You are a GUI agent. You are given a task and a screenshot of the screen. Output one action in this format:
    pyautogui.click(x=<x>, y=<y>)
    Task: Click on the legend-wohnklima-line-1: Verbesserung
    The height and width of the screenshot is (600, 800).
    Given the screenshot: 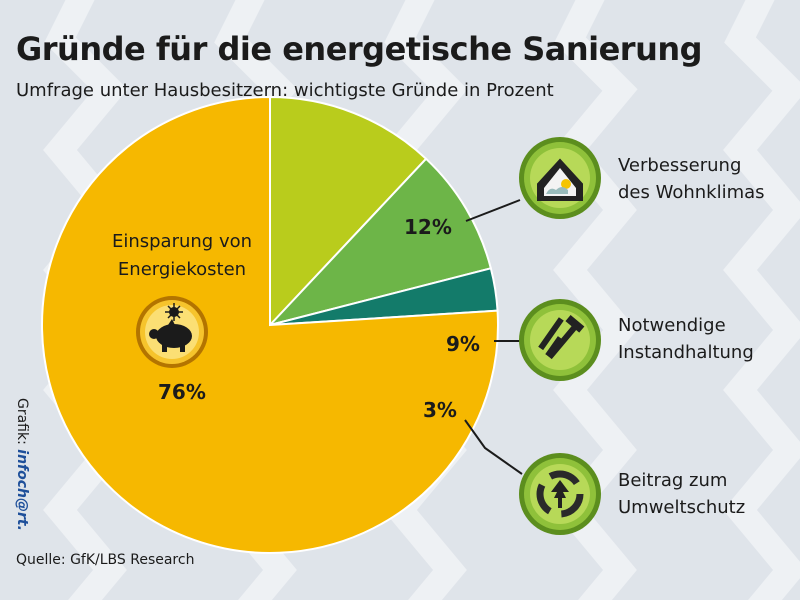 What is the action you would take?
    pyautogui.click(x=680, y=165)
    